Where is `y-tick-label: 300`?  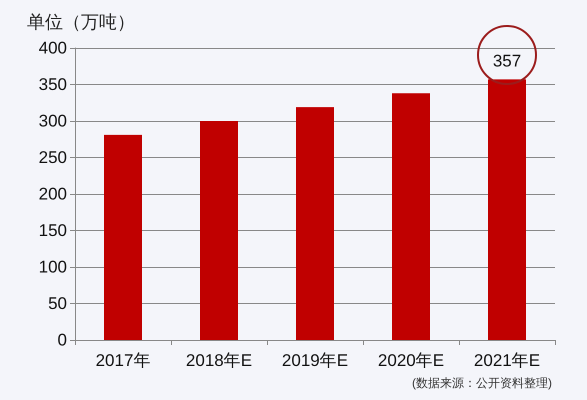
y-tick-label: 300 is located at coordinates (52, 121).